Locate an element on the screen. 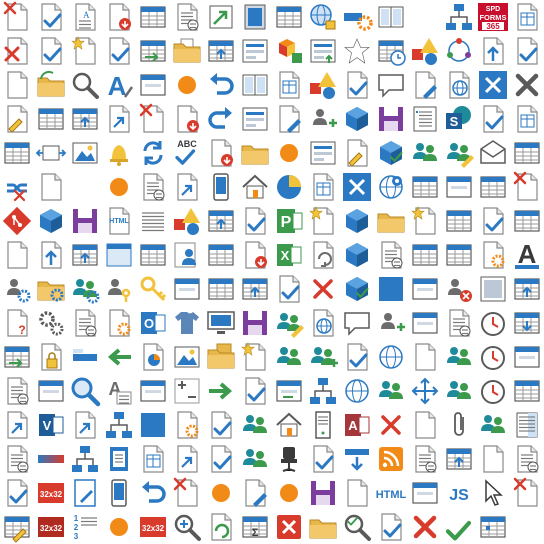  doc-rotate-icon is located at coordinates (323, 255).